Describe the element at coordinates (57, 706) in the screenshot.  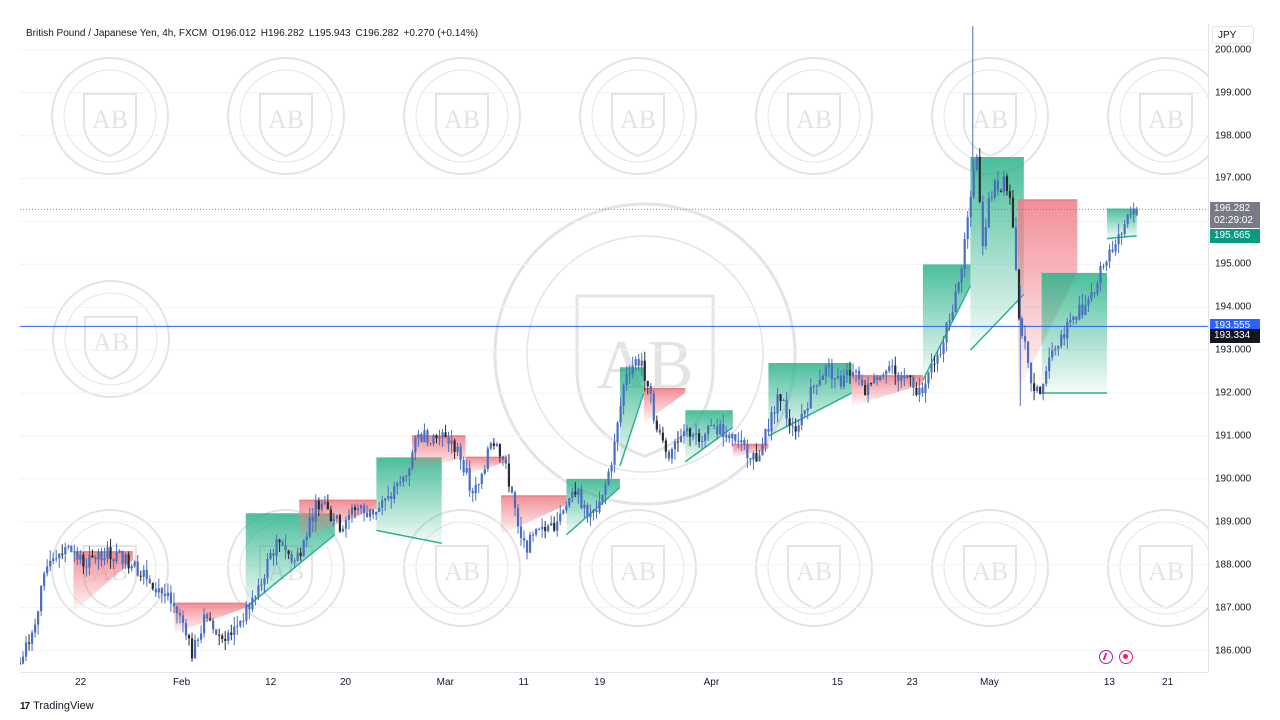
I see `tradingview-logo: 17 TradingView` at that location.